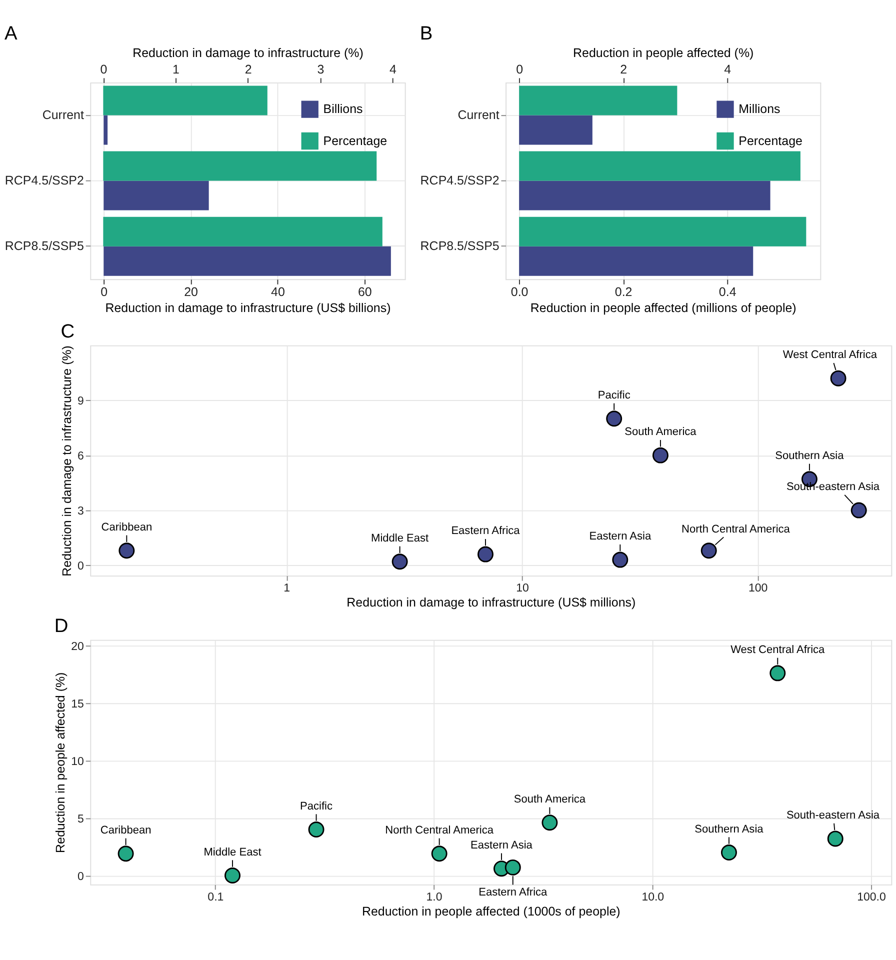  Describe the element at coordinates (81, 402) in the screenshot. I see `y-tick-label: 9` at that location.